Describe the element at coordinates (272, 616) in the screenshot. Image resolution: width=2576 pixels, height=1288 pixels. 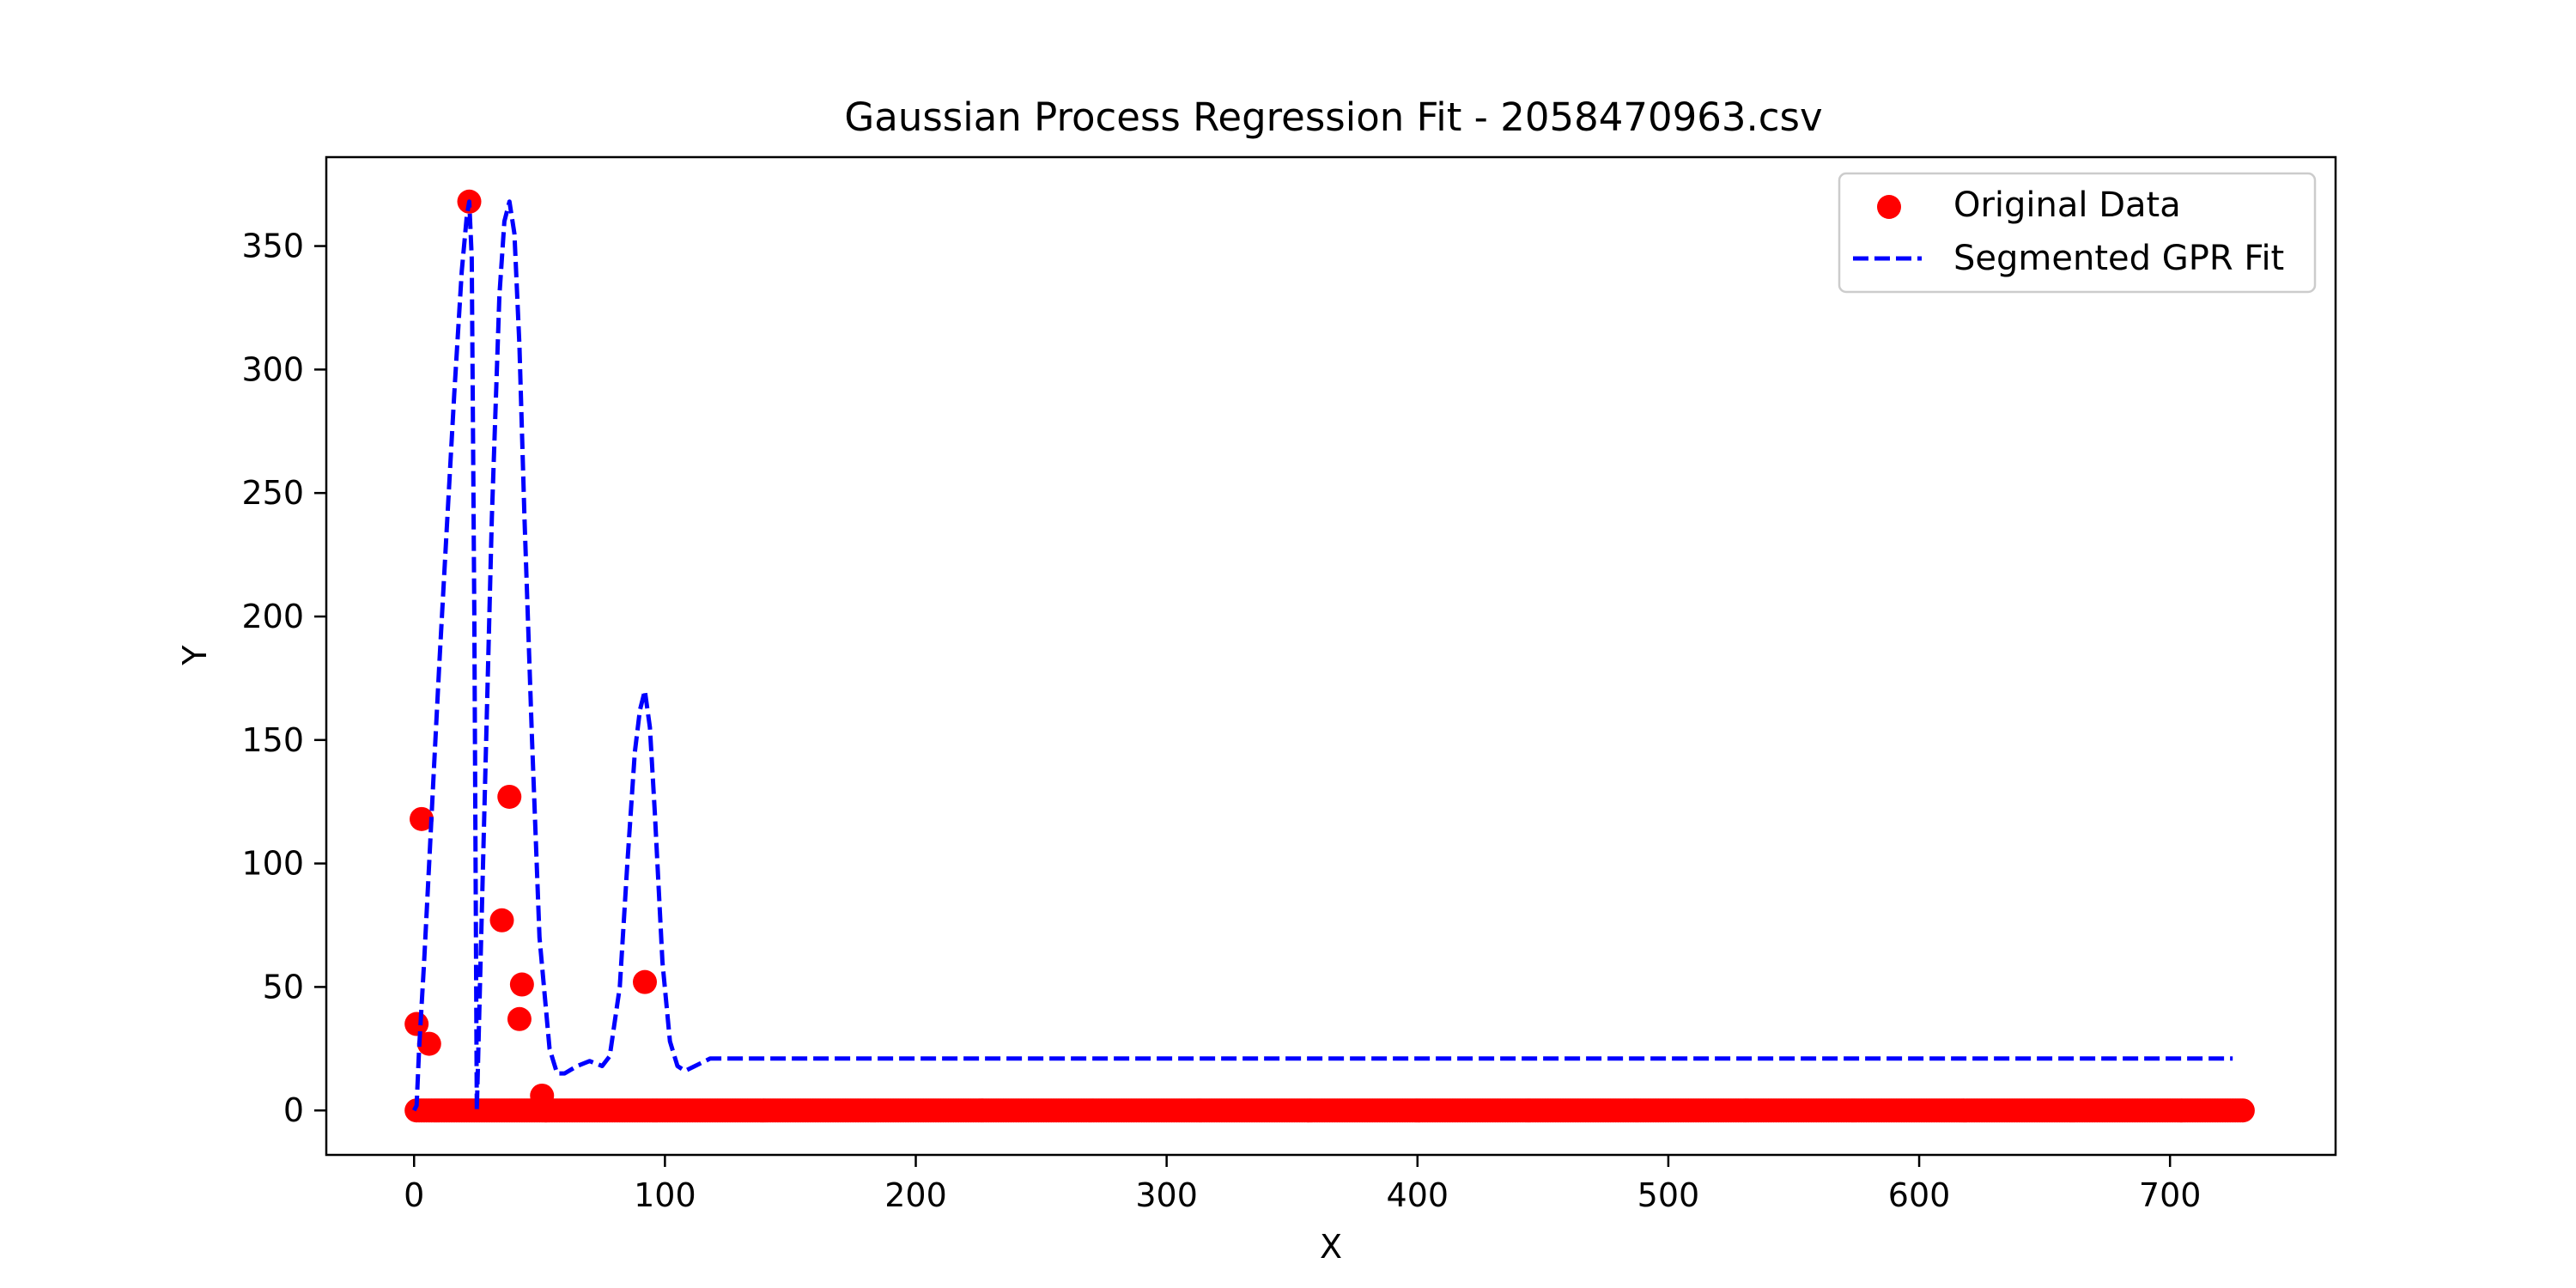
I see `y-tick-label: 200` at that location.